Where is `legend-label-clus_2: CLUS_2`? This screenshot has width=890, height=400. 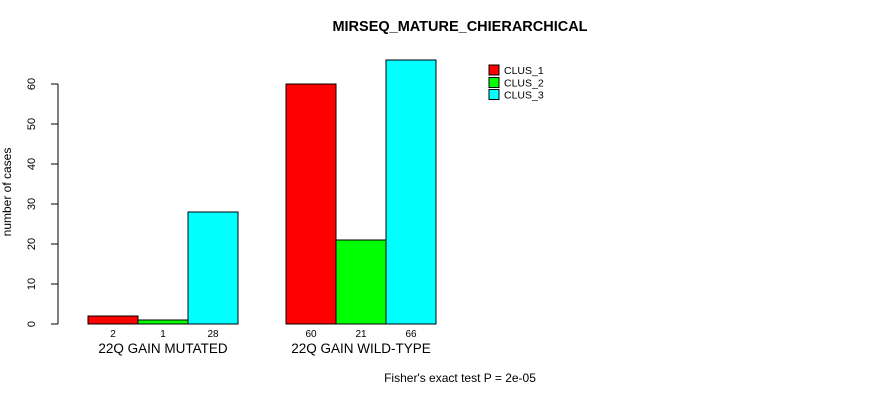
legend-label-clus_2: CLUS_2 is located at coordinates (524, 83).